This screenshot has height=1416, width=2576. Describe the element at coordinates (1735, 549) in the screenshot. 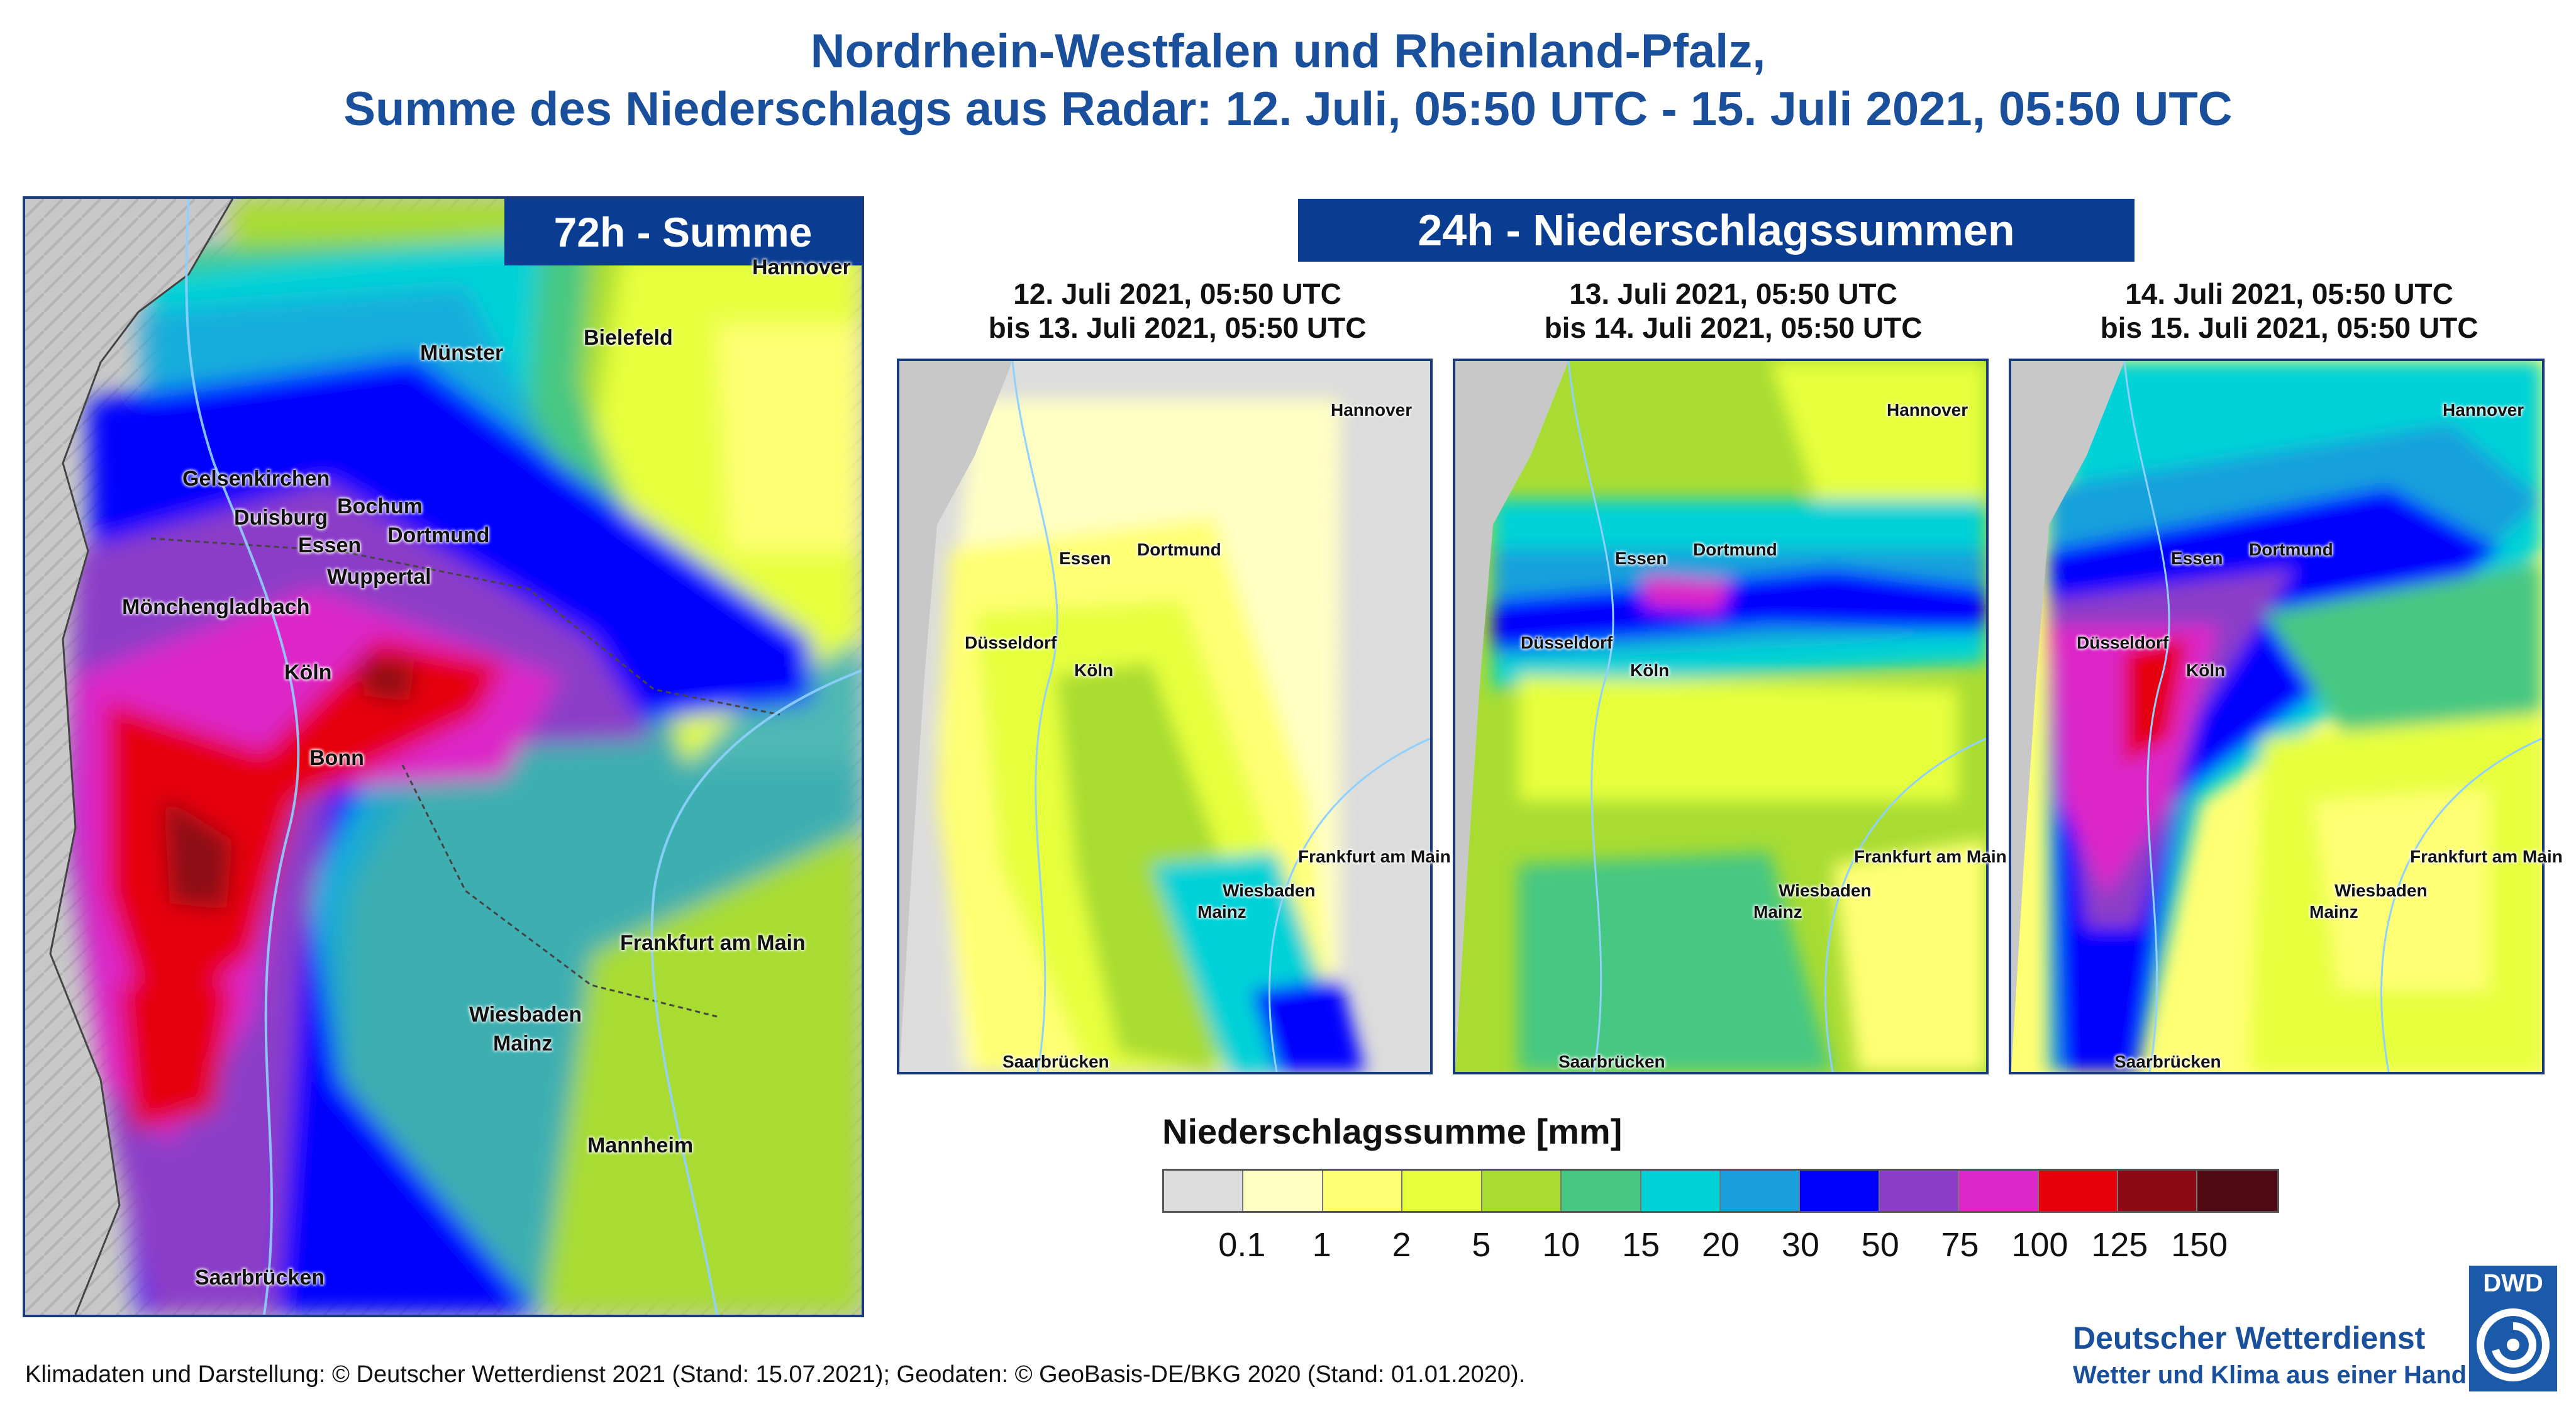

I see `panel-2-city-dortmund: Dortmund` at that location.